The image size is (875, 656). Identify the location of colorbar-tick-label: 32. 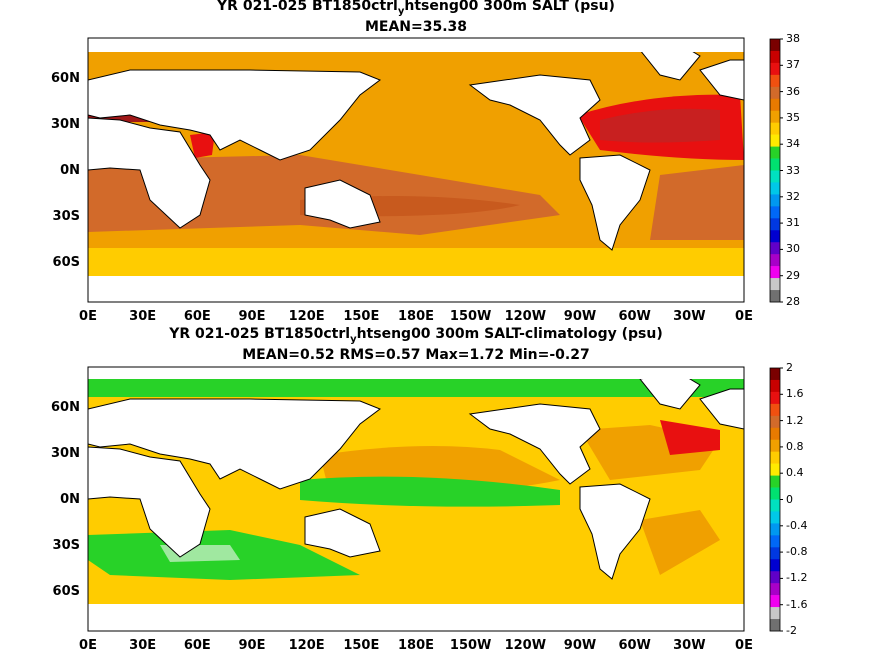
(793, 196).